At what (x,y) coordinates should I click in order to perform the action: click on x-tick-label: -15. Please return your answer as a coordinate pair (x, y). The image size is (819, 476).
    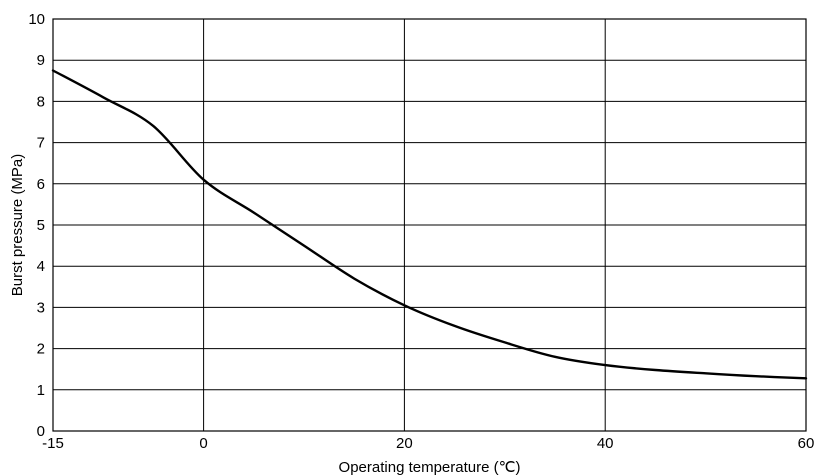
    Looking at the image, I should click on (53, 443).